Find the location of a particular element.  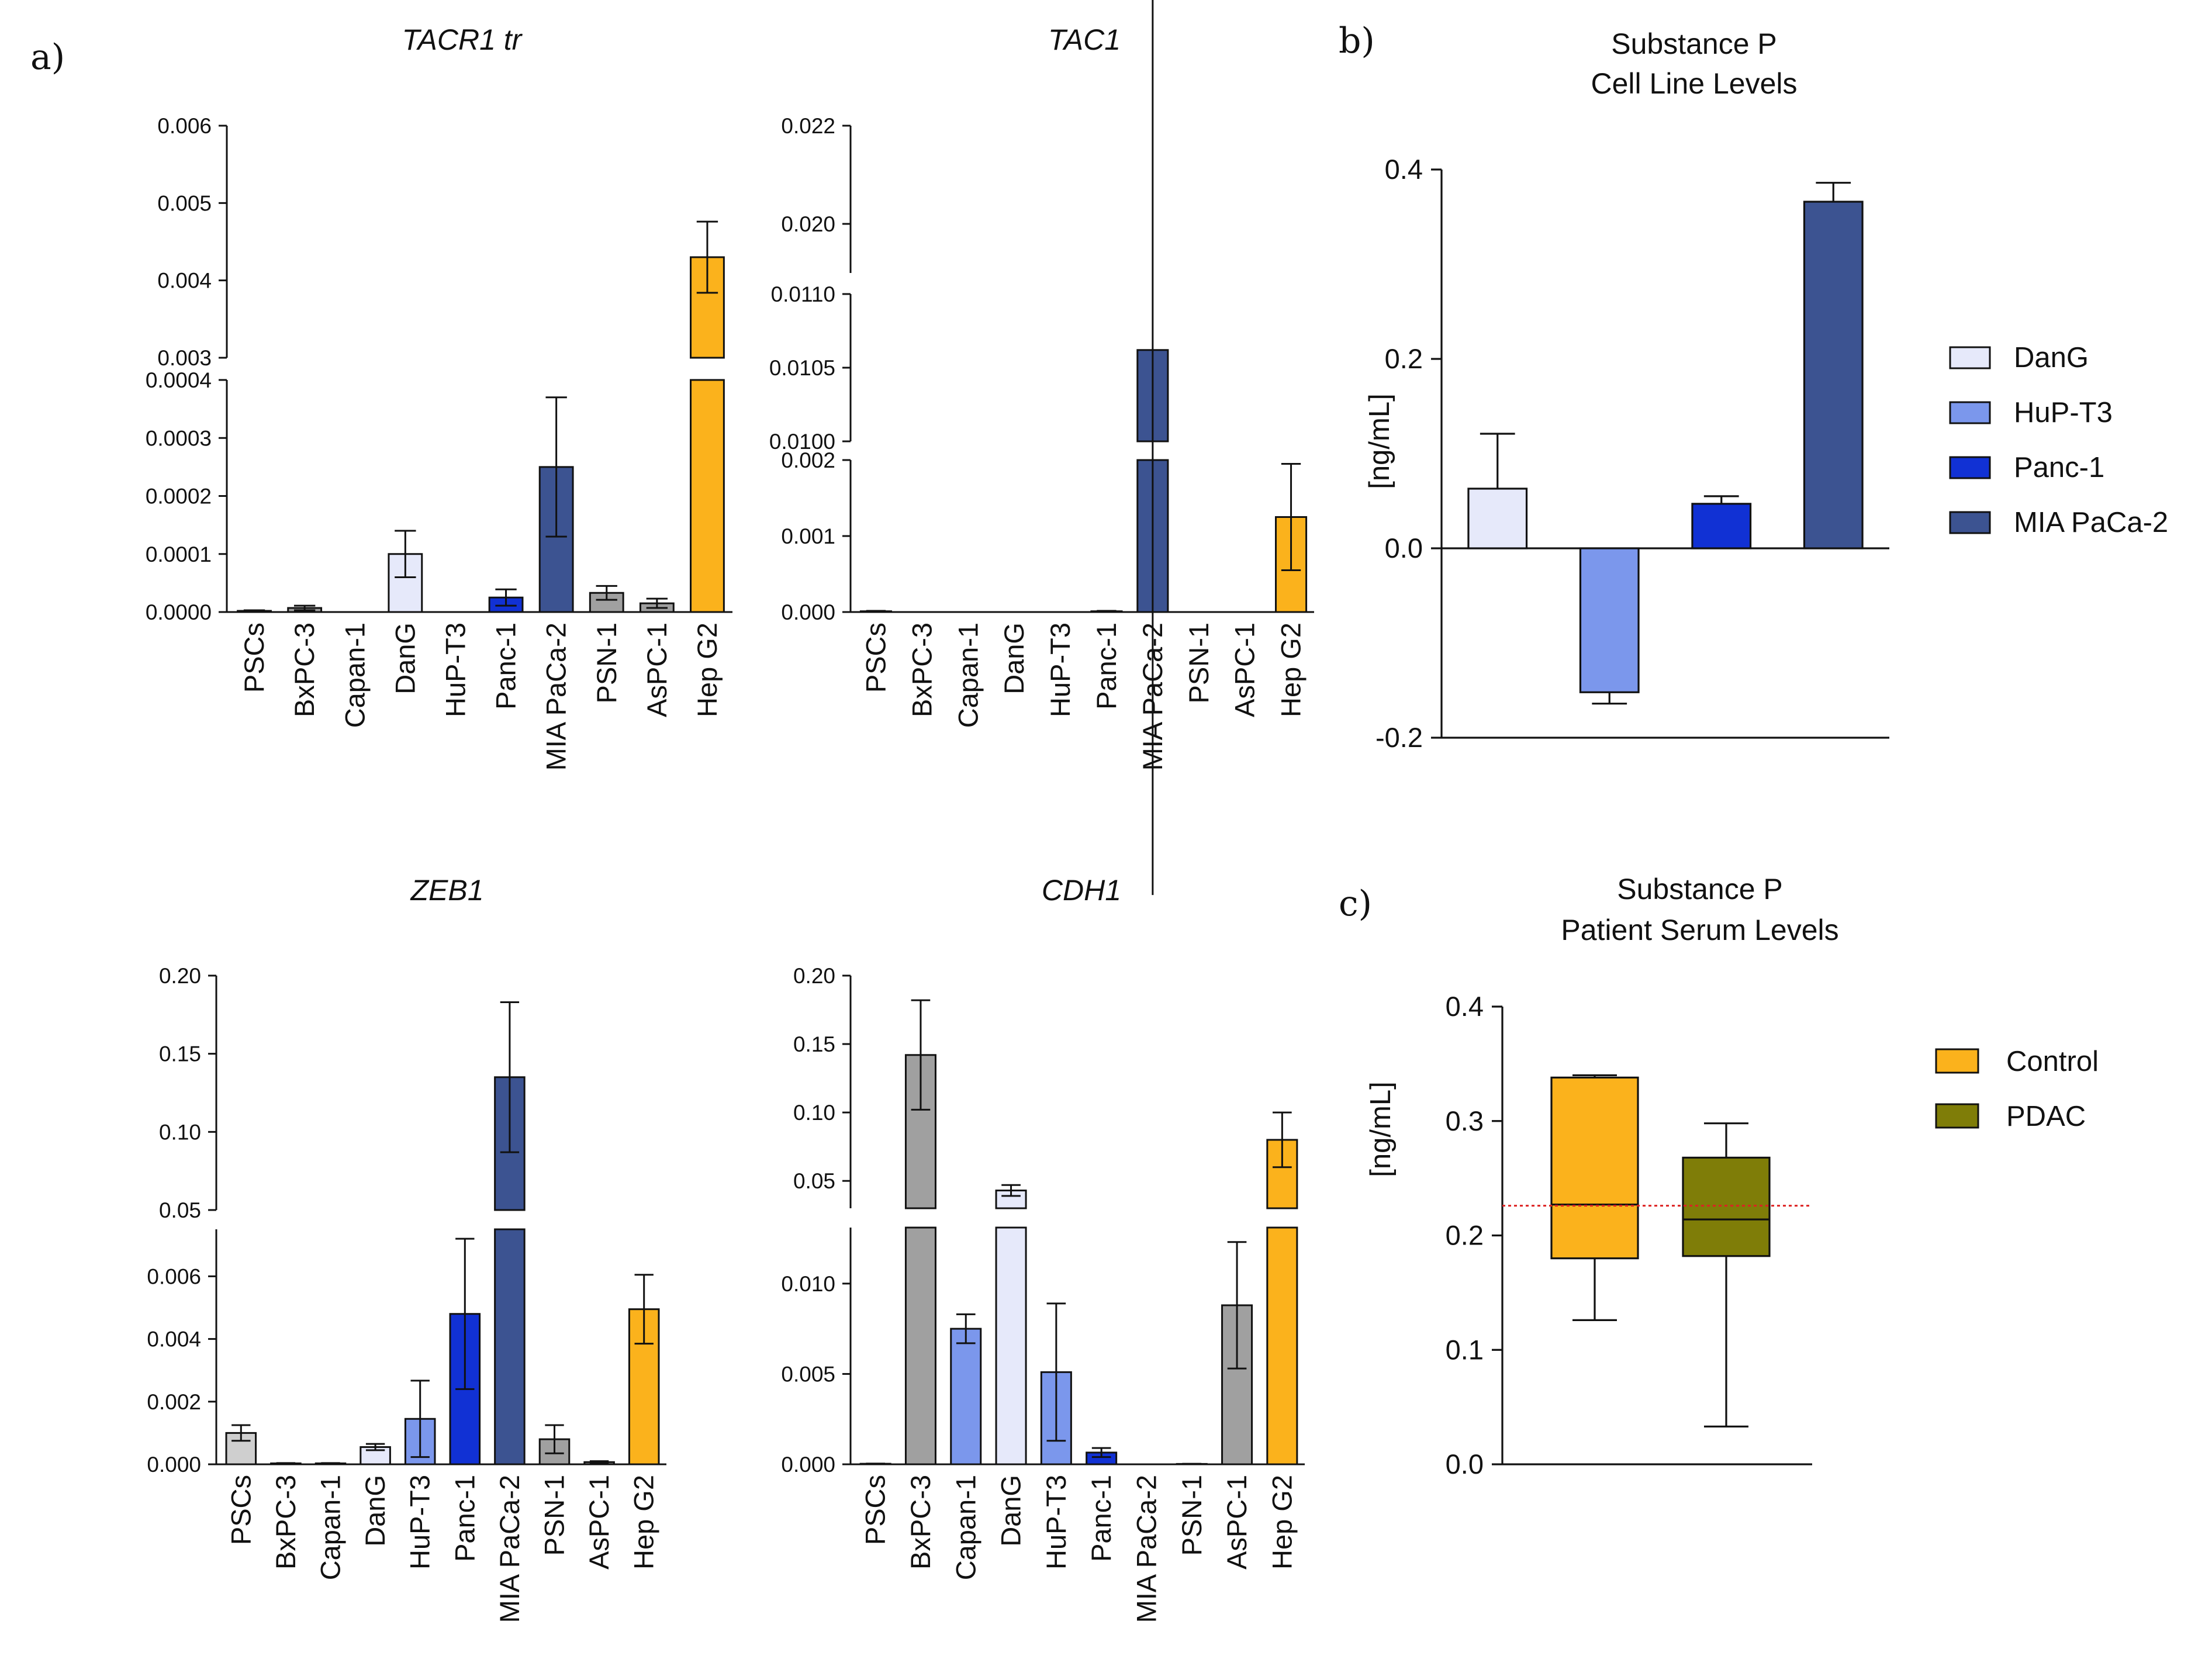

y-tick-label: 0.3 is located at coordinates (1465, 1120).